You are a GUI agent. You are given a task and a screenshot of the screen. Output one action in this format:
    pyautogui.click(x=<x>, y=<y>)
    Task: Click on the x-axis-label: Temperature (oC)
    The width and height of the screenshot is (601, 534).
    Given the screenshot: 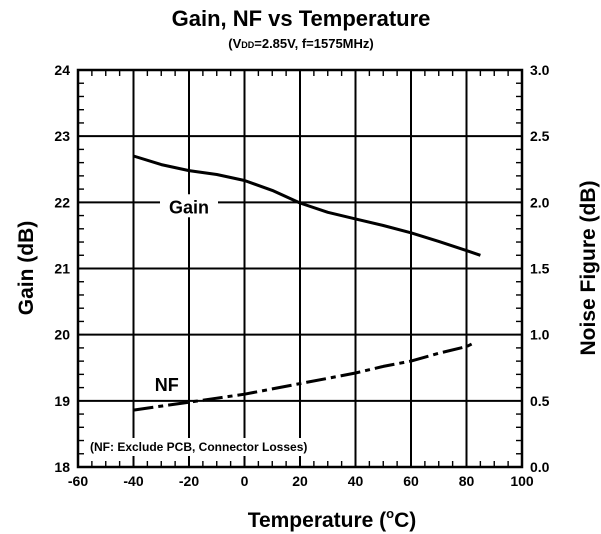 What is the action you would take?
    pyautogui.click(x=332, y=519)
    